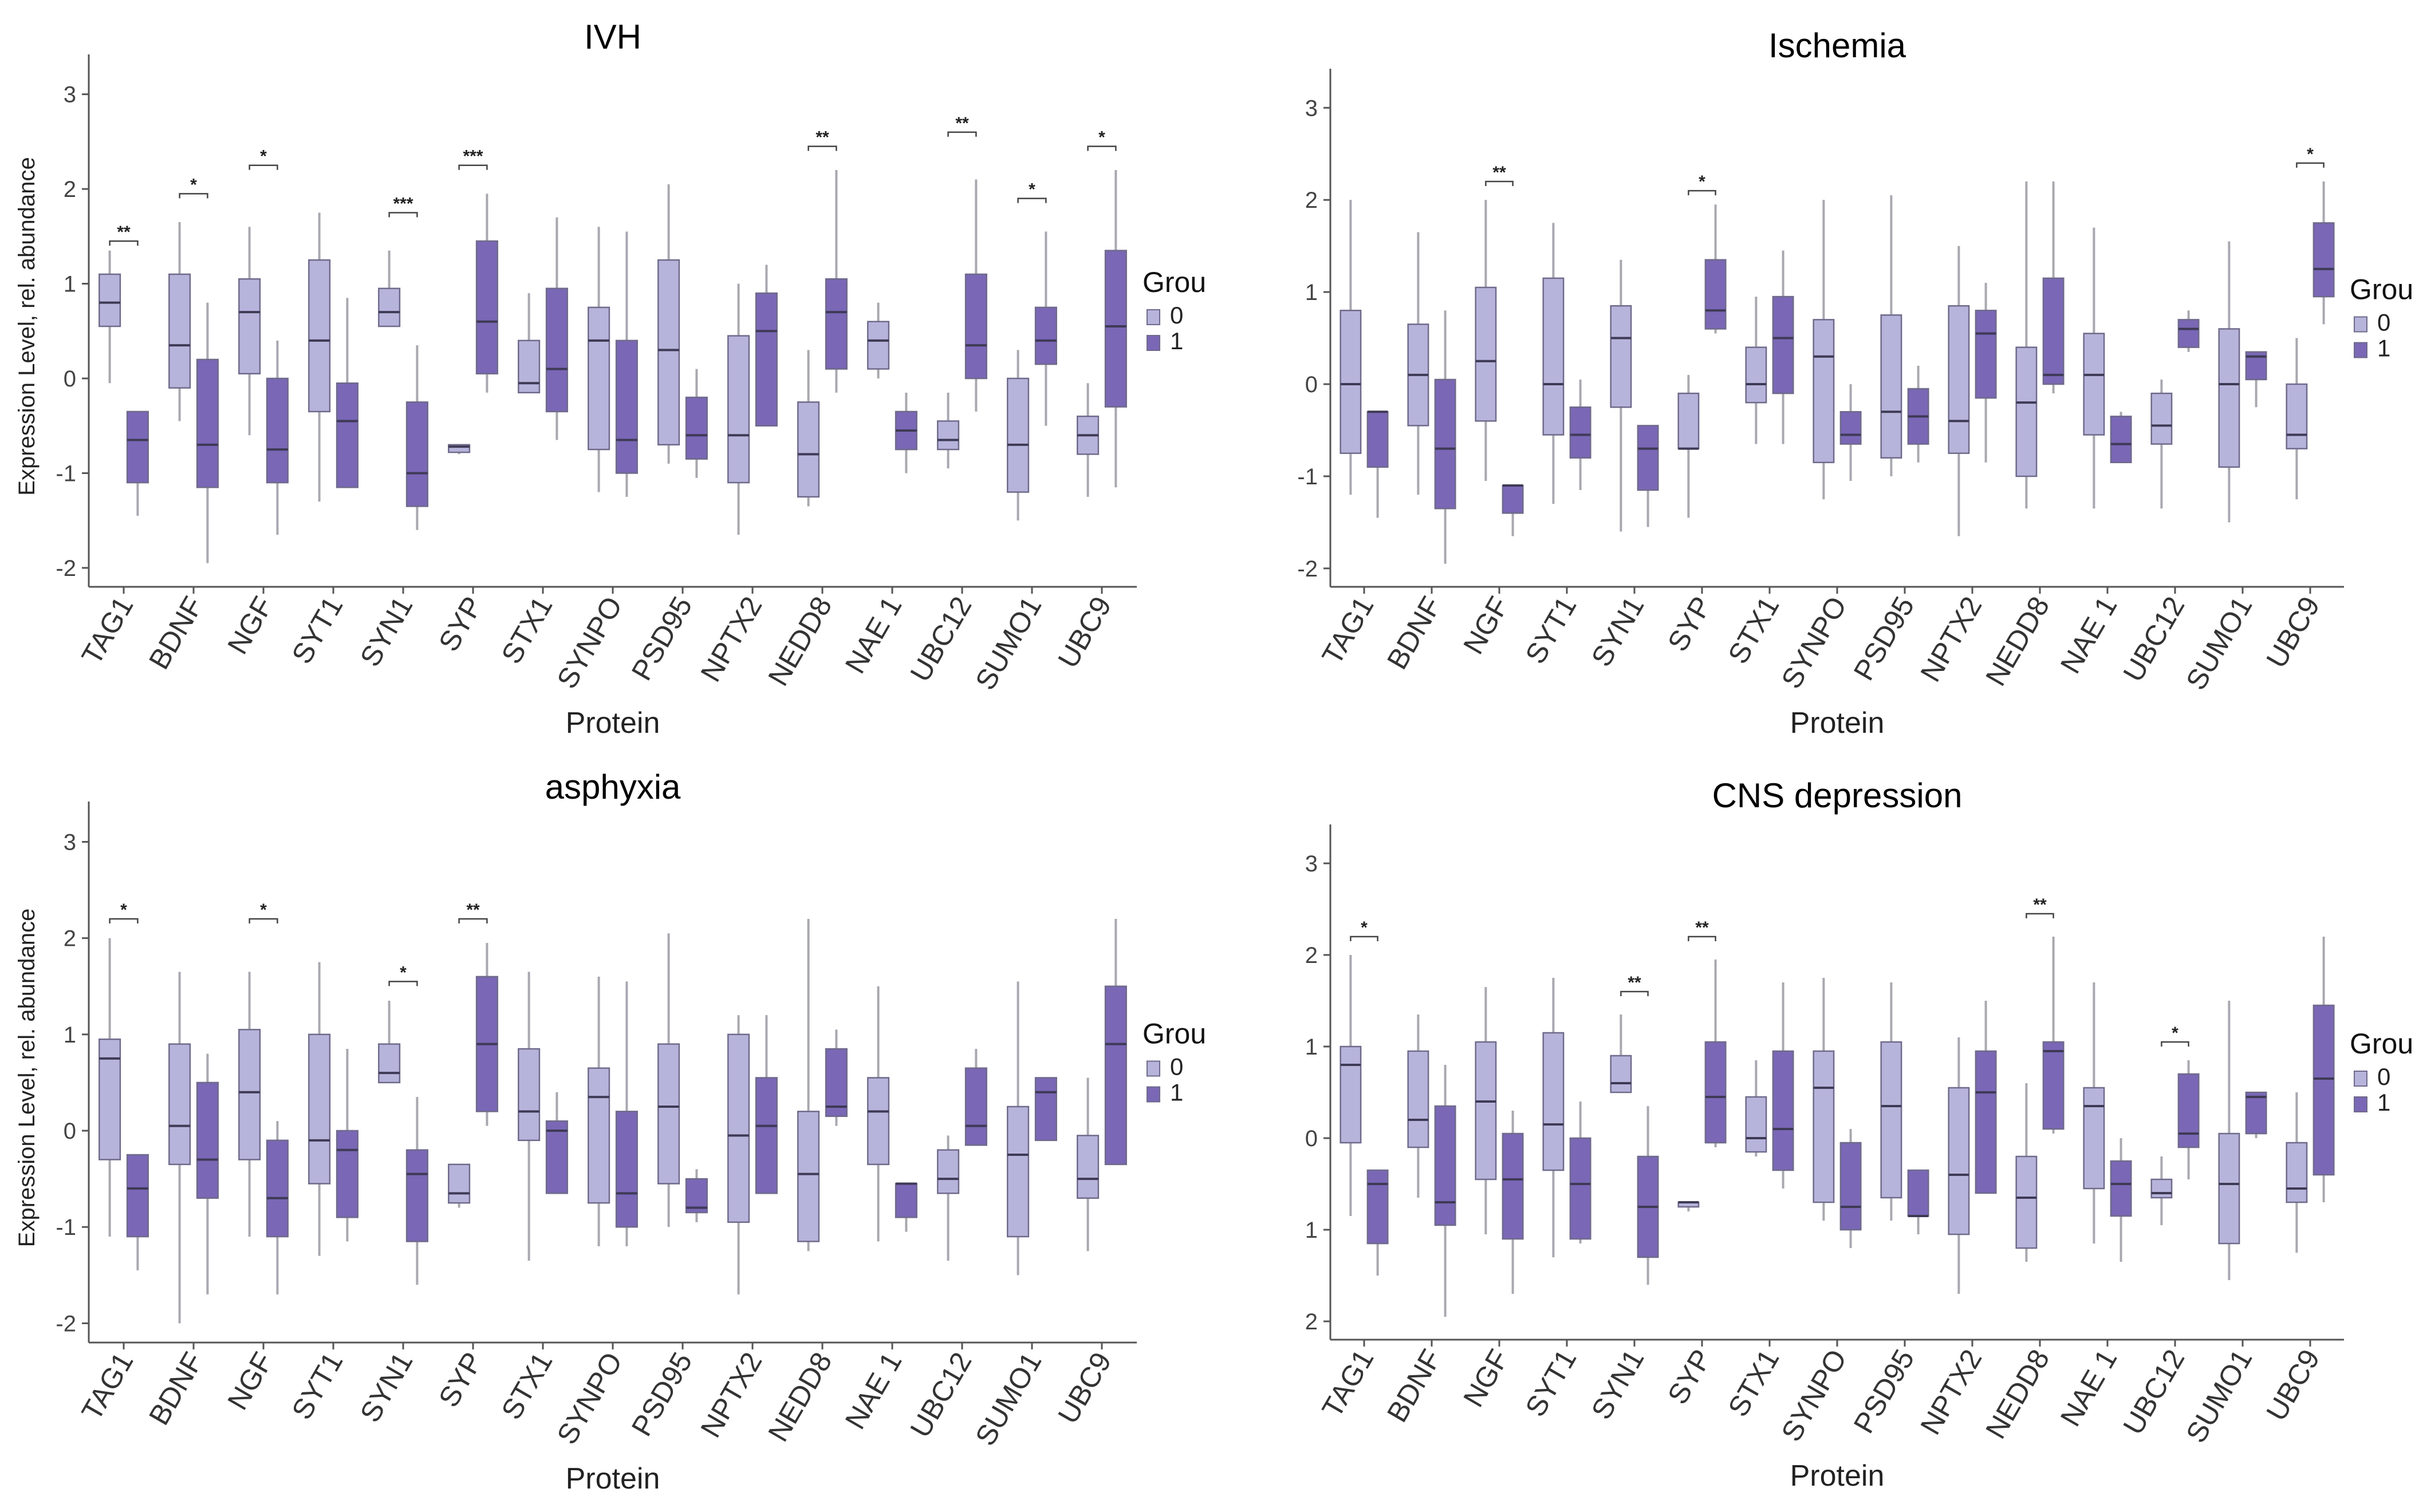  Describe the element at coordinates (473, 156) in the screenshot. I see `significance-label: ***` at that location.